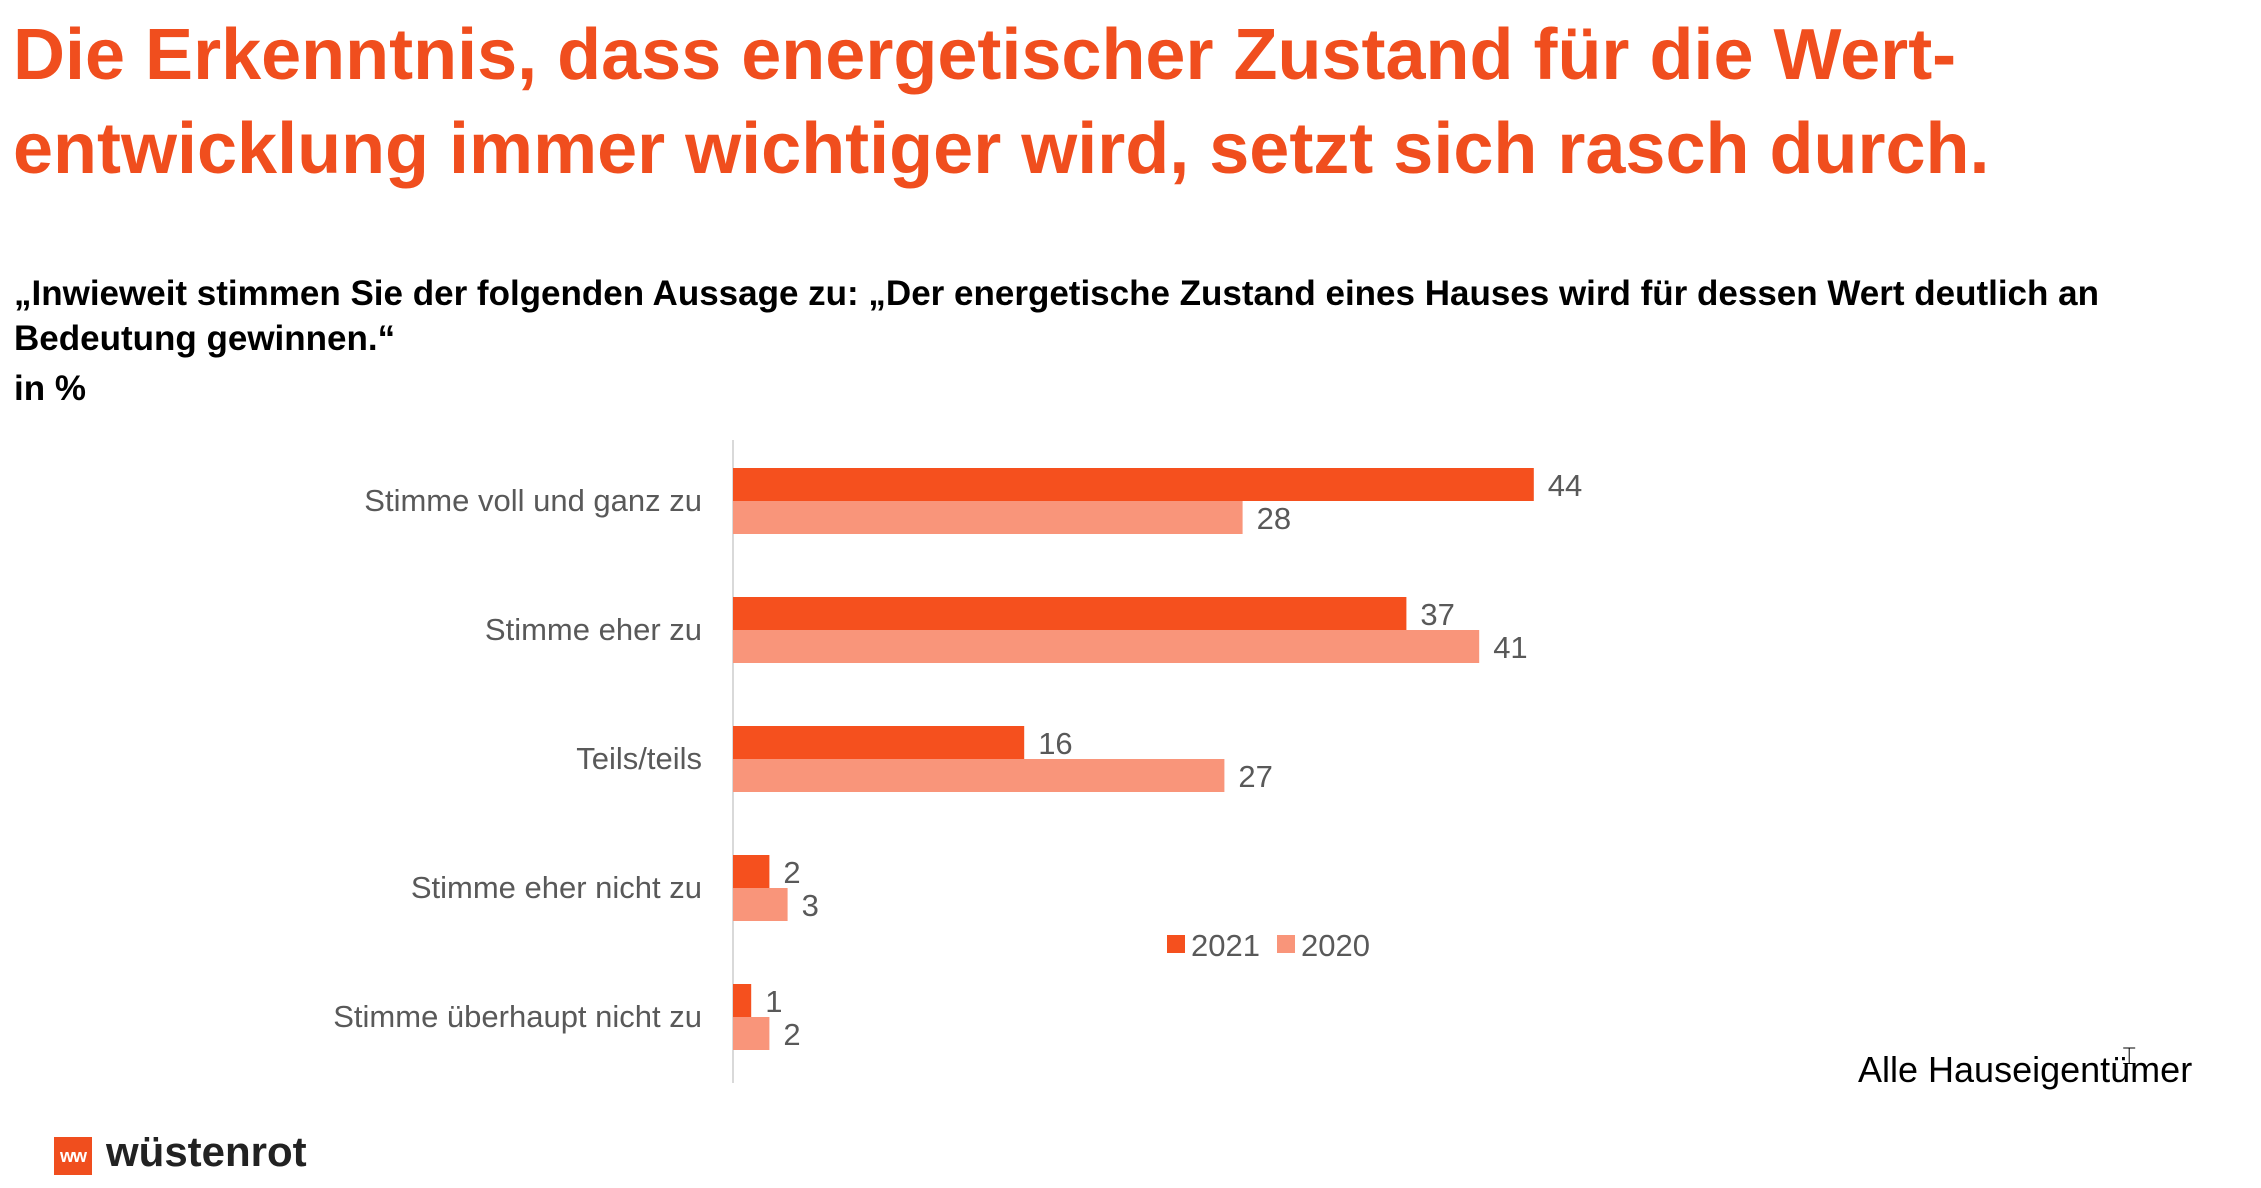 The height and width of the screenshot is (1188, 2261). Describe the element at coordinates (1565, 485) in the screenshot. I see `data-label-2021: 44` at that location.